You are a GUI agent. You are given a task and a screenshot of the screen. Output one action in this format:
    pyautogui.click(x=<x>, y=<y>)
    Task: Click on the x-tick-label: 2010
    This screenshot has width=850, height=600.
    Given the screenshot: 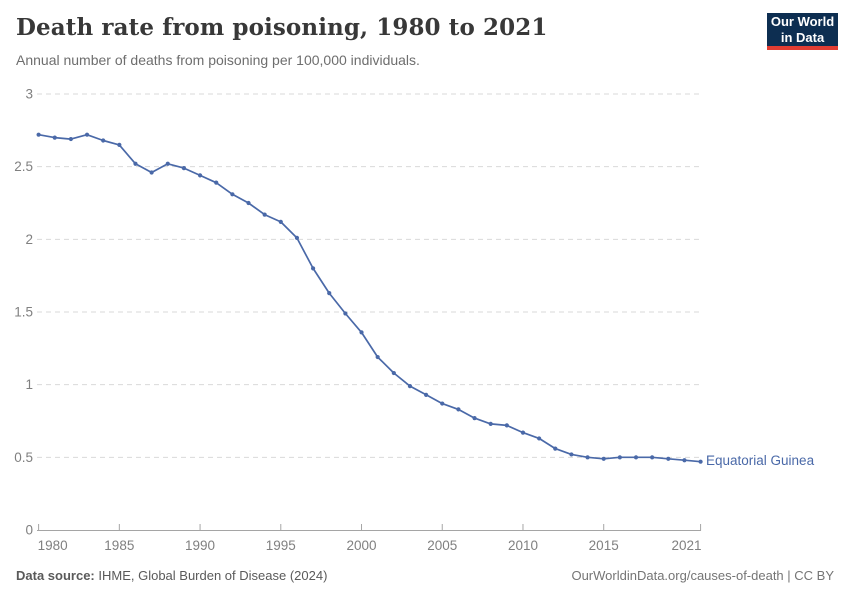 What is the action you would take?
    pyautogui.click(x=523, y=545)
    